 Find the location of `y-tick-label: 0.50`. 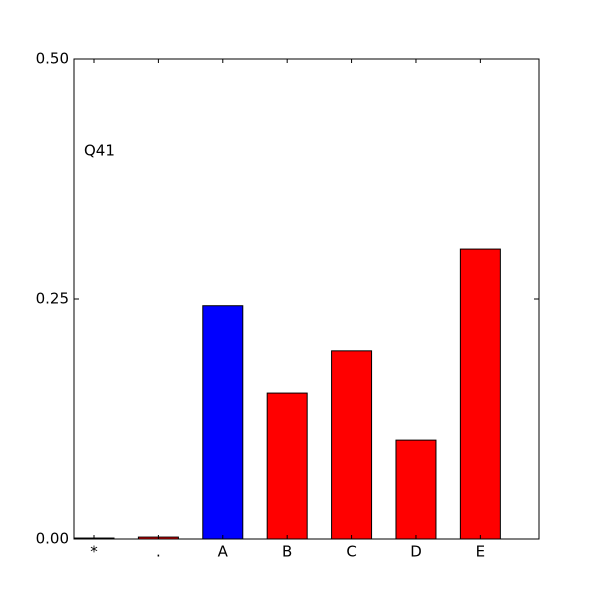

y-tick-label: 0.50 is located at coordinates (52, 59).